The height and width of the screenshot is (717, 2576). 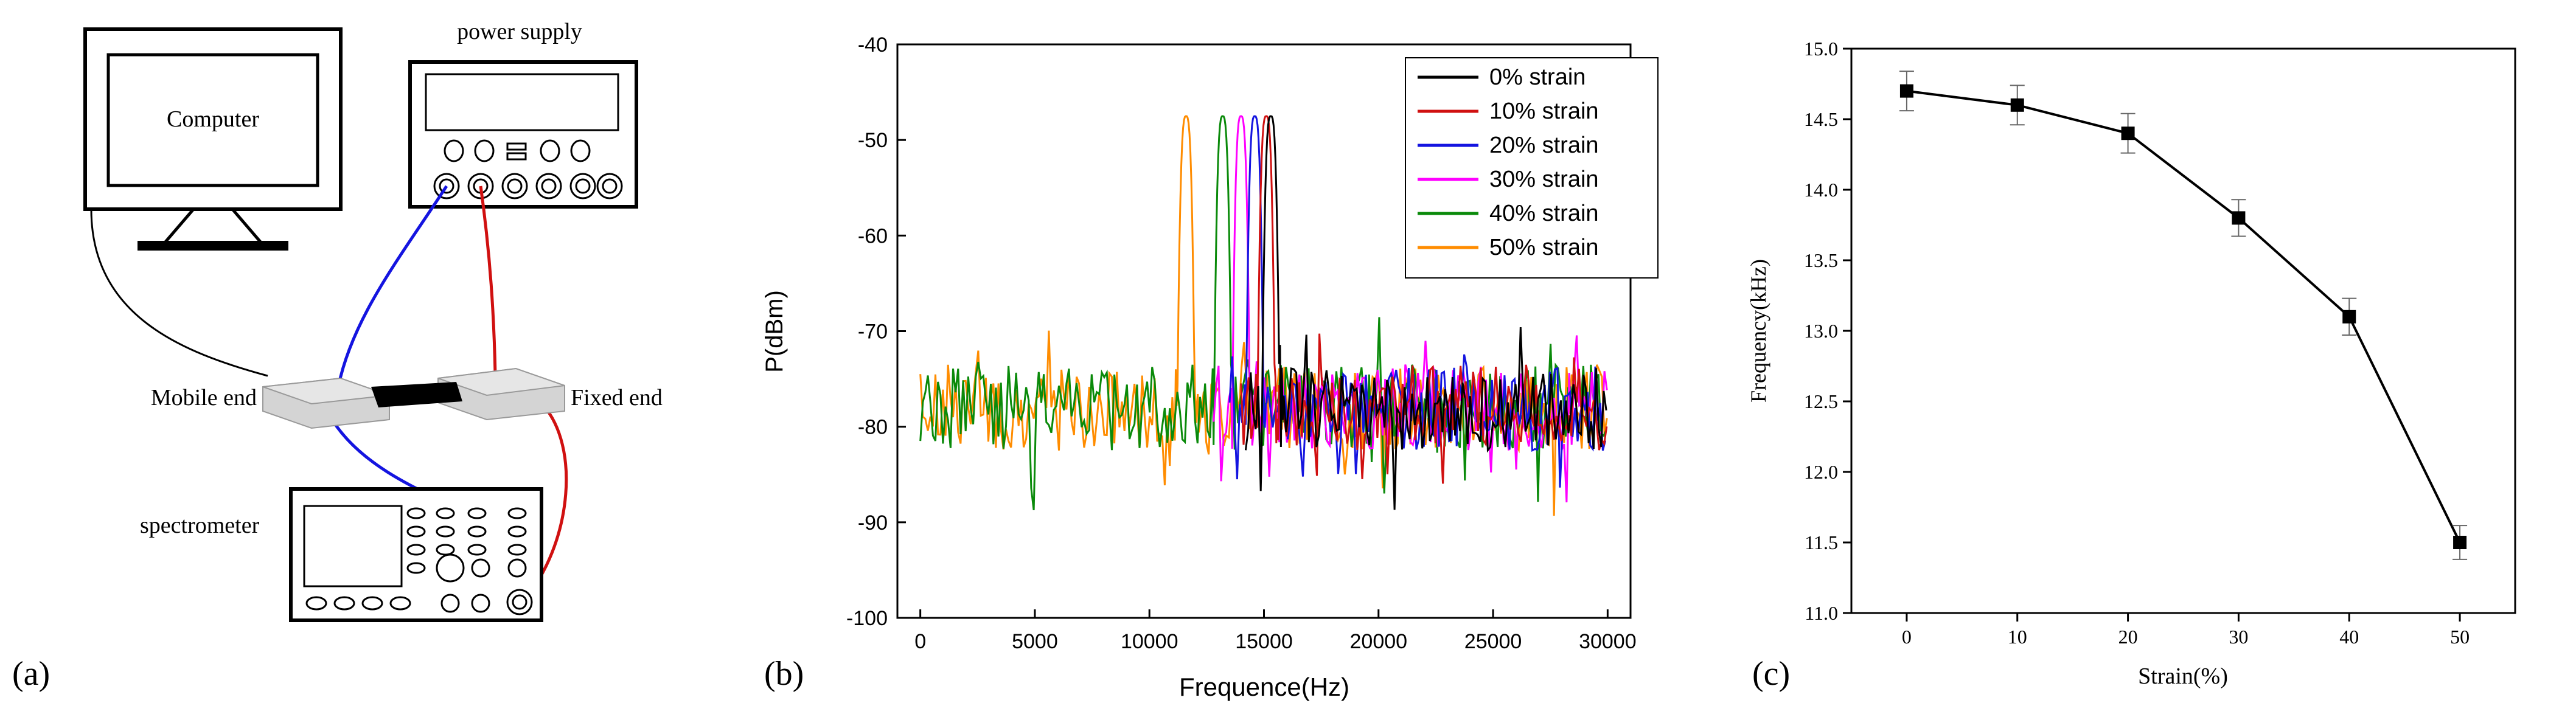 I want to click on y-tick-label: -80, so click(x=873, y=427).